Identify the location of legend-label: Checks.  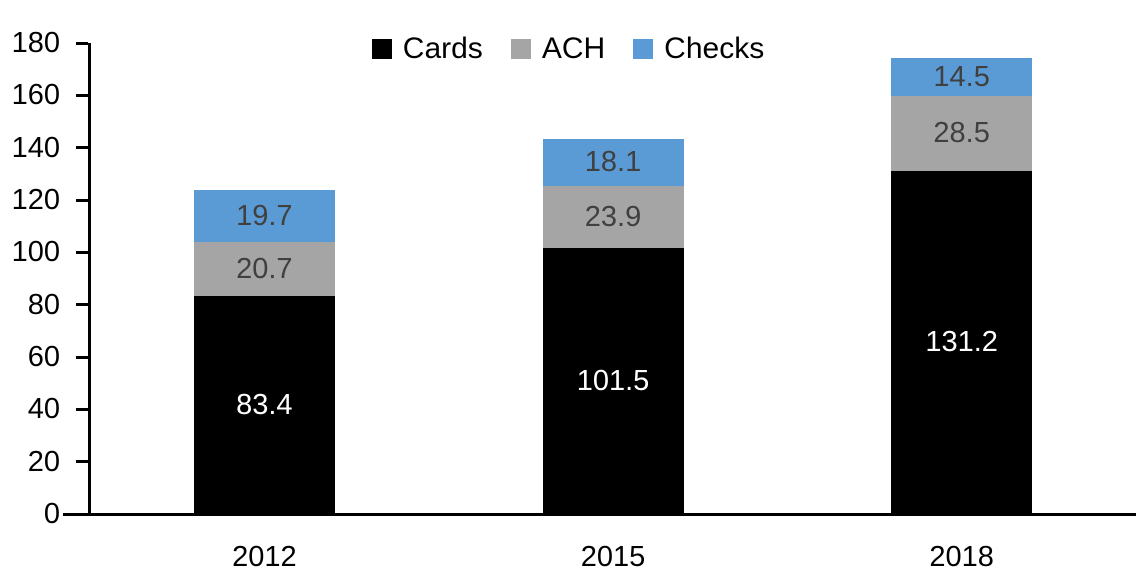
(714, 48).